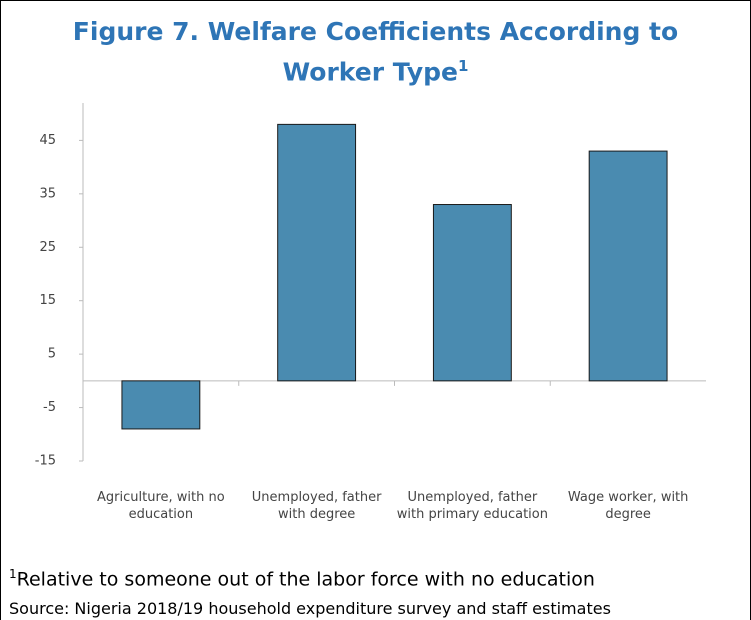  Describe the element at coordinates (47, 300) in the screenshot. I see `y-tick-label: 15` at that location.